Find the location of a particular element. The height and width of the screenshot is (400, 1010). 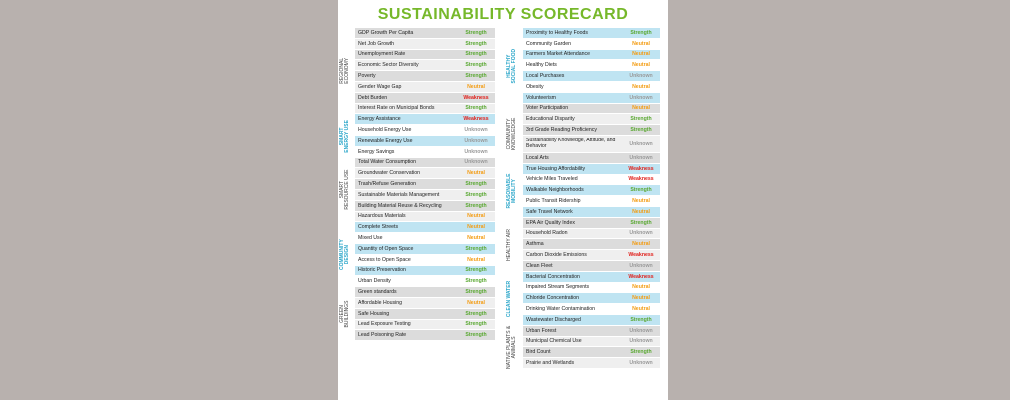

scorecard-row: 3rd Grade Reading Proficiency Strength is located at coordinates (591, 130).